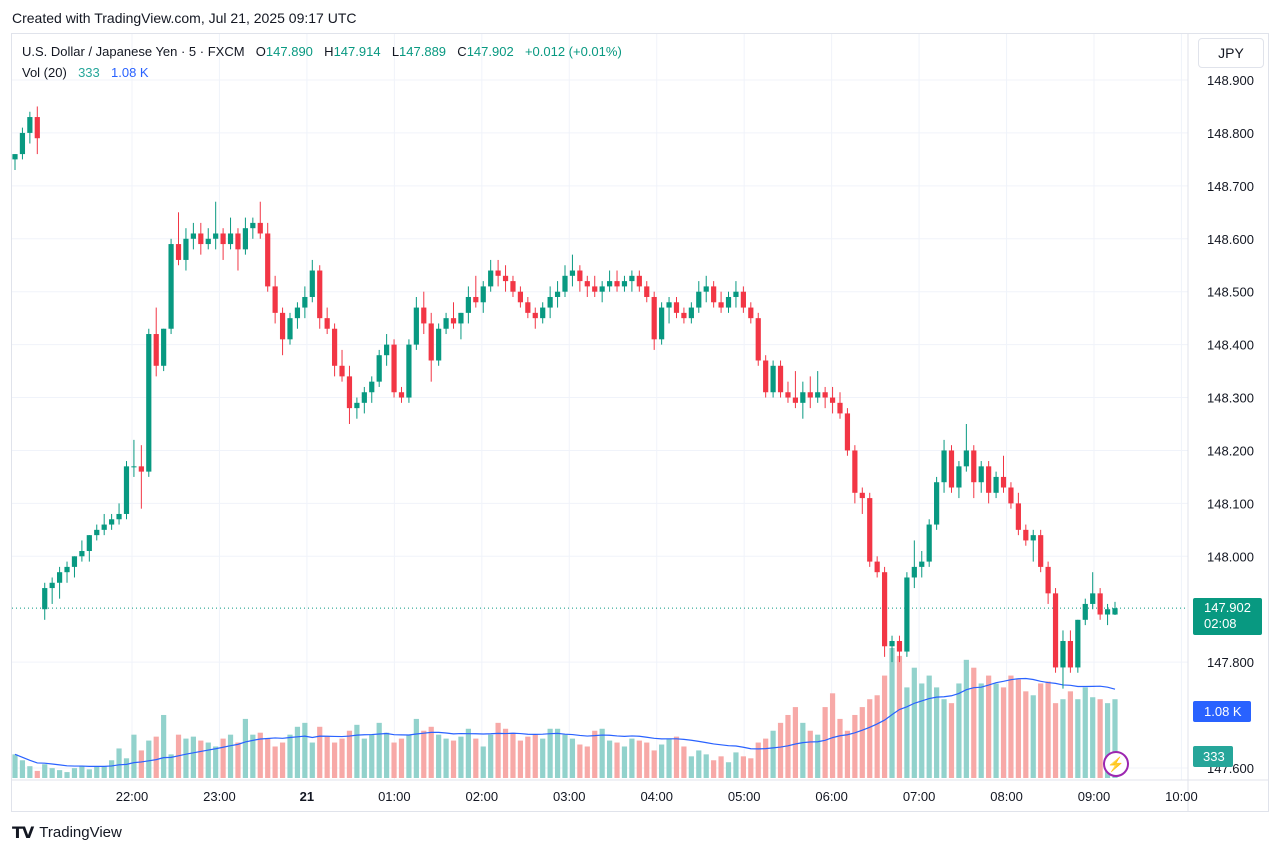 The image size is (1280, 855). What do you see at coordinates (1231, 53) in the screenshot?
I see `currency-button: JPY` at bounding box center [1231, 53].